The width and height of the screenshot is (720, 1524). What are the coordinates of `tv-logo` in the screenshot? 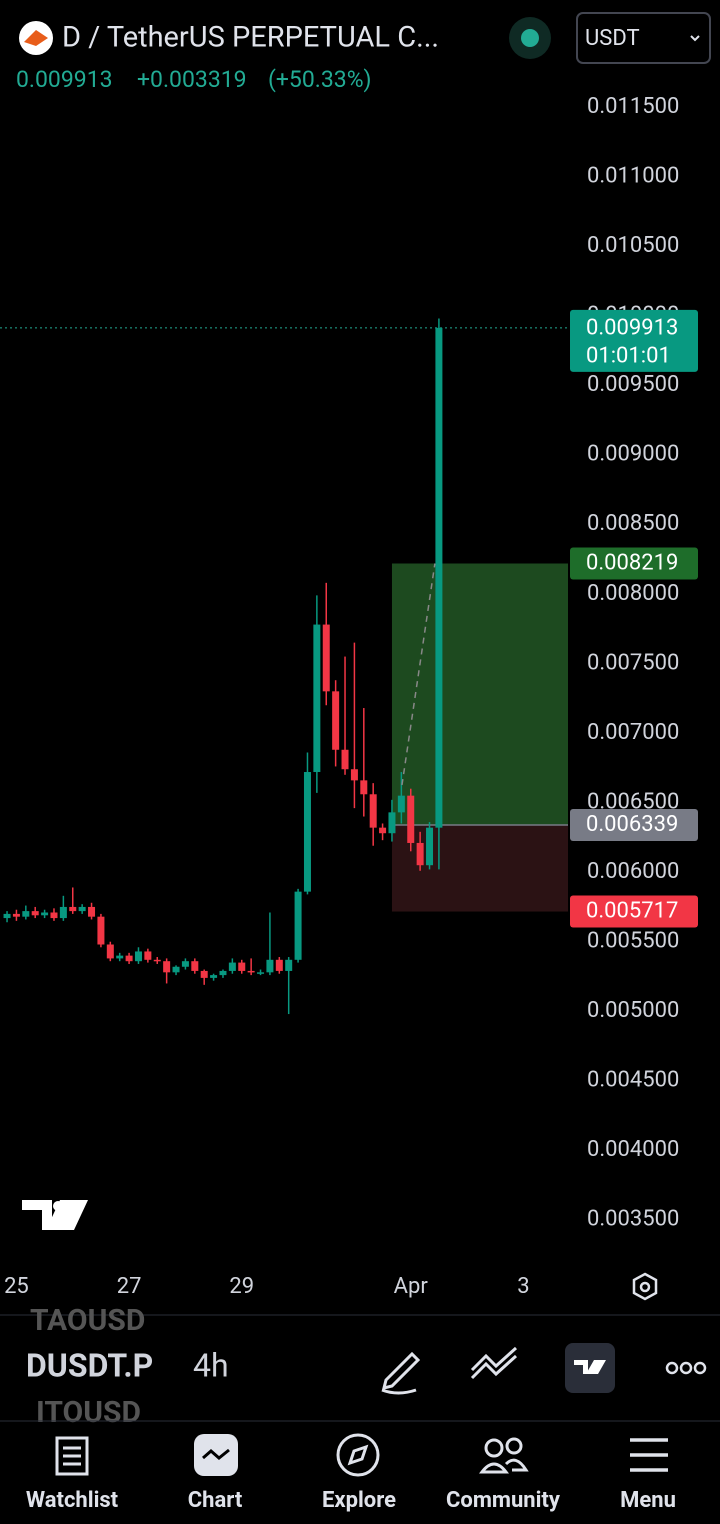 It's located at (55, 1215).